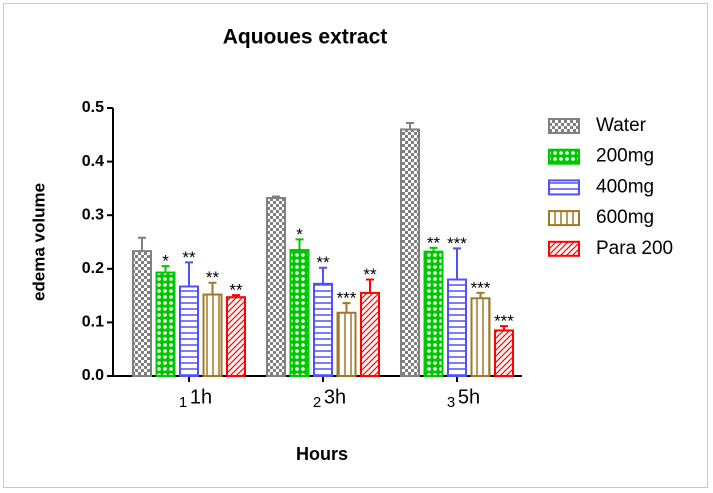 The width and height of the screenshot is (713, 493). Describe the element at coordinates (469, 397) in the screenshot. I see `x-tick-label: 5h` at that location.